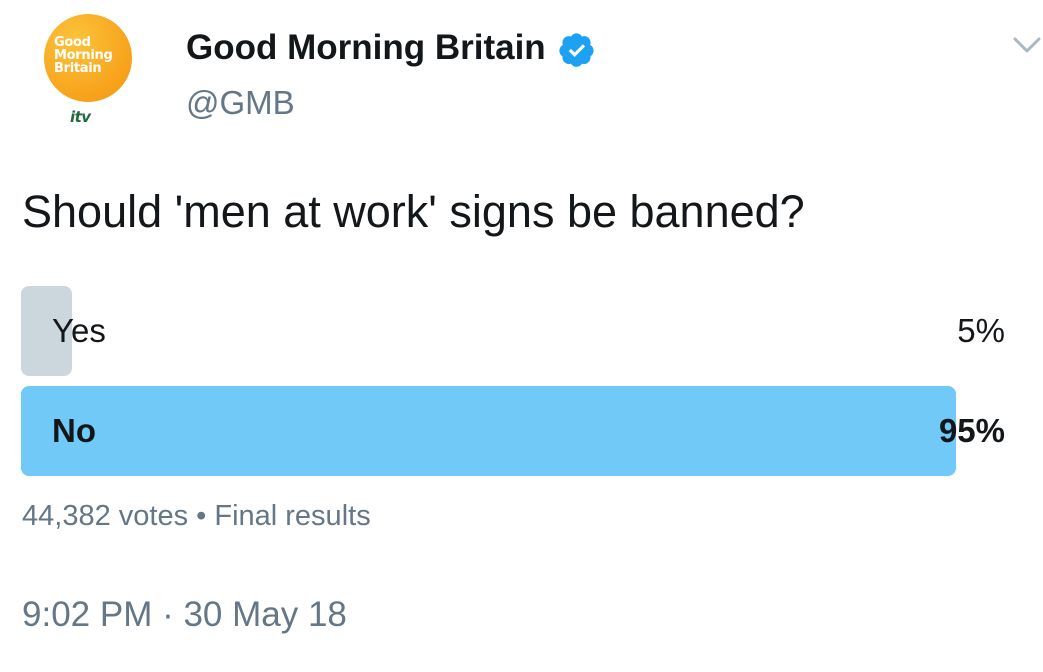  What do you see at coordinates (513, 331) in the screenshot?
I see `poll-option-yes: Yes 5%` at bounding box center [513, 331].